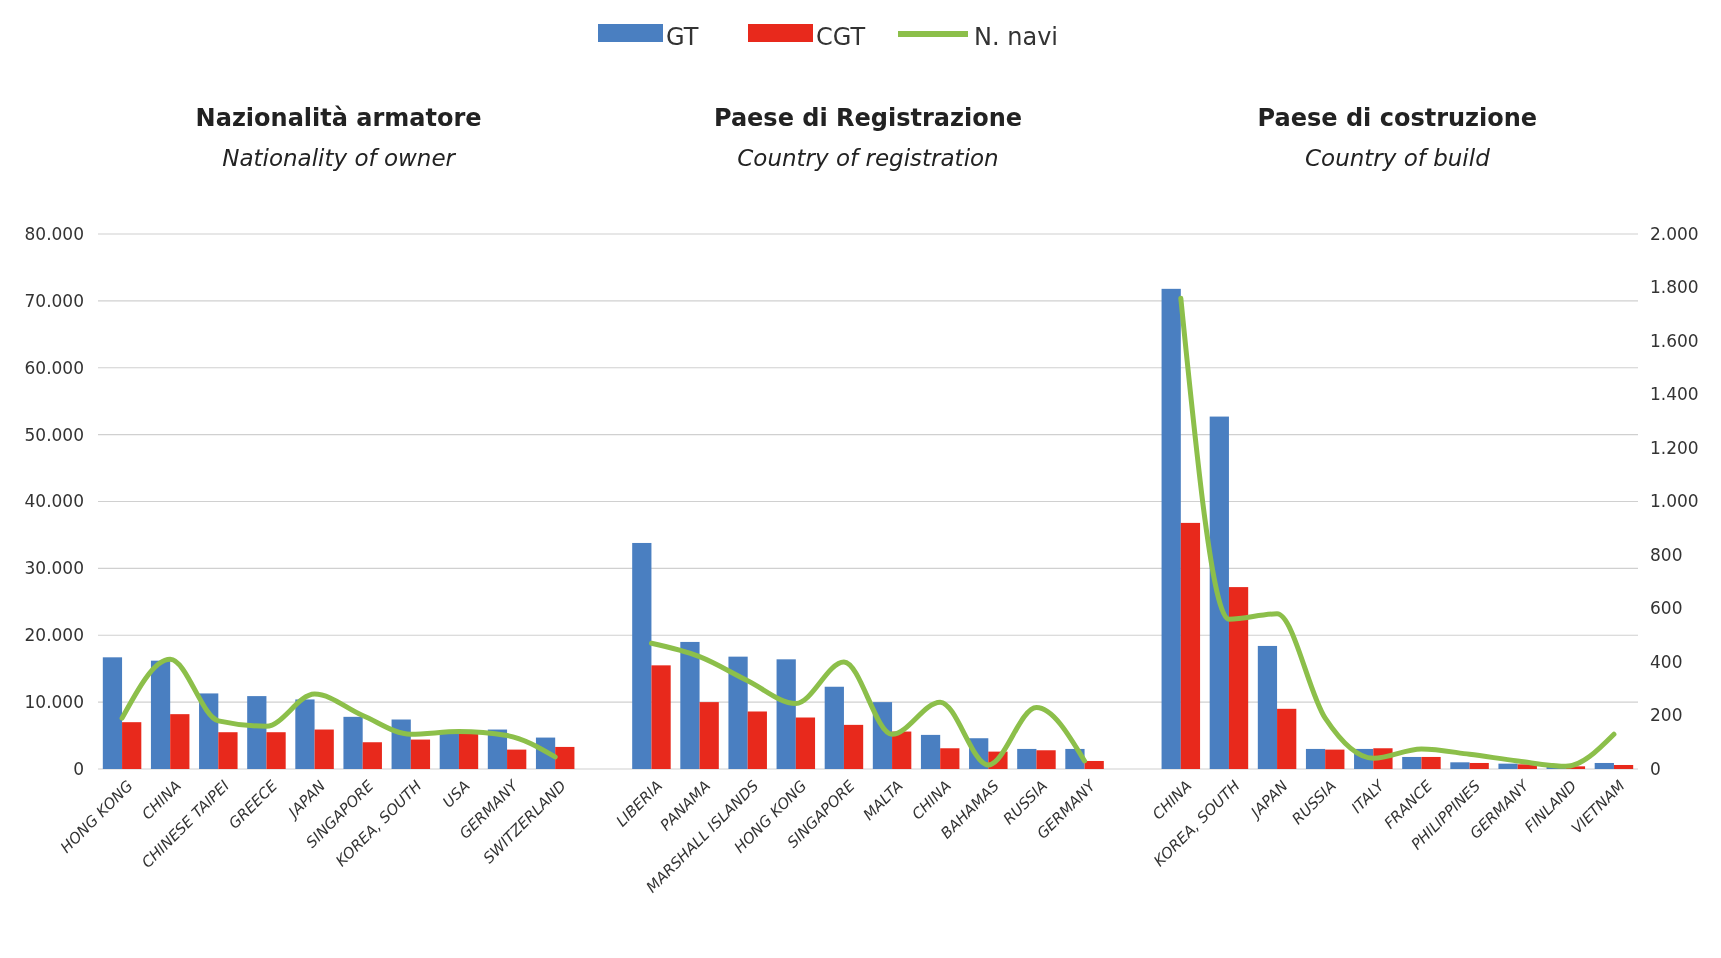 Image resolution: width=1721 pixels, height=958 pixels. I want to click on y2-tick-label: 1.800, so click(1674, 287).